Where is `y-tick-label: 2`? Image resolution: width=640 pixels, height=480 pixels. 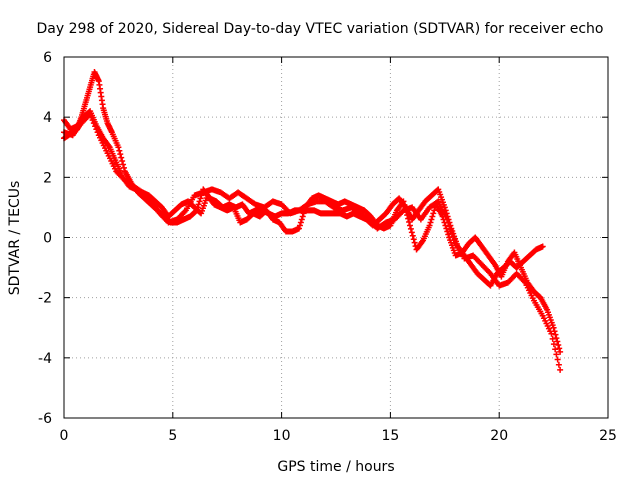 y-tick-label: 2 is located at coordinates (47, 178).